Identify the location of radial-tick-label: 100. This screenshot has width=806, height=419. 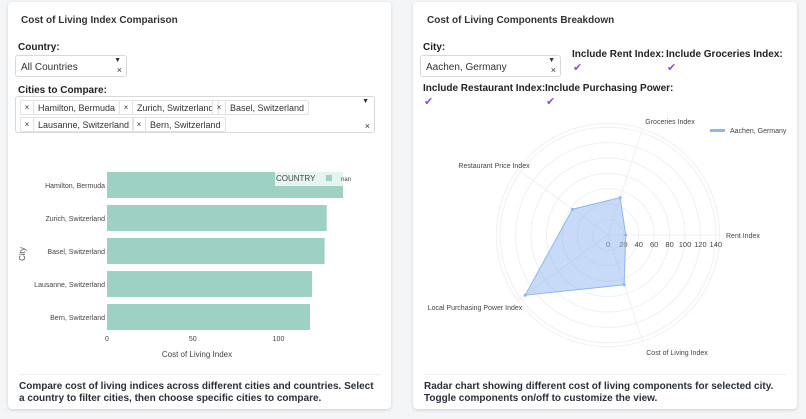
(685, 244).